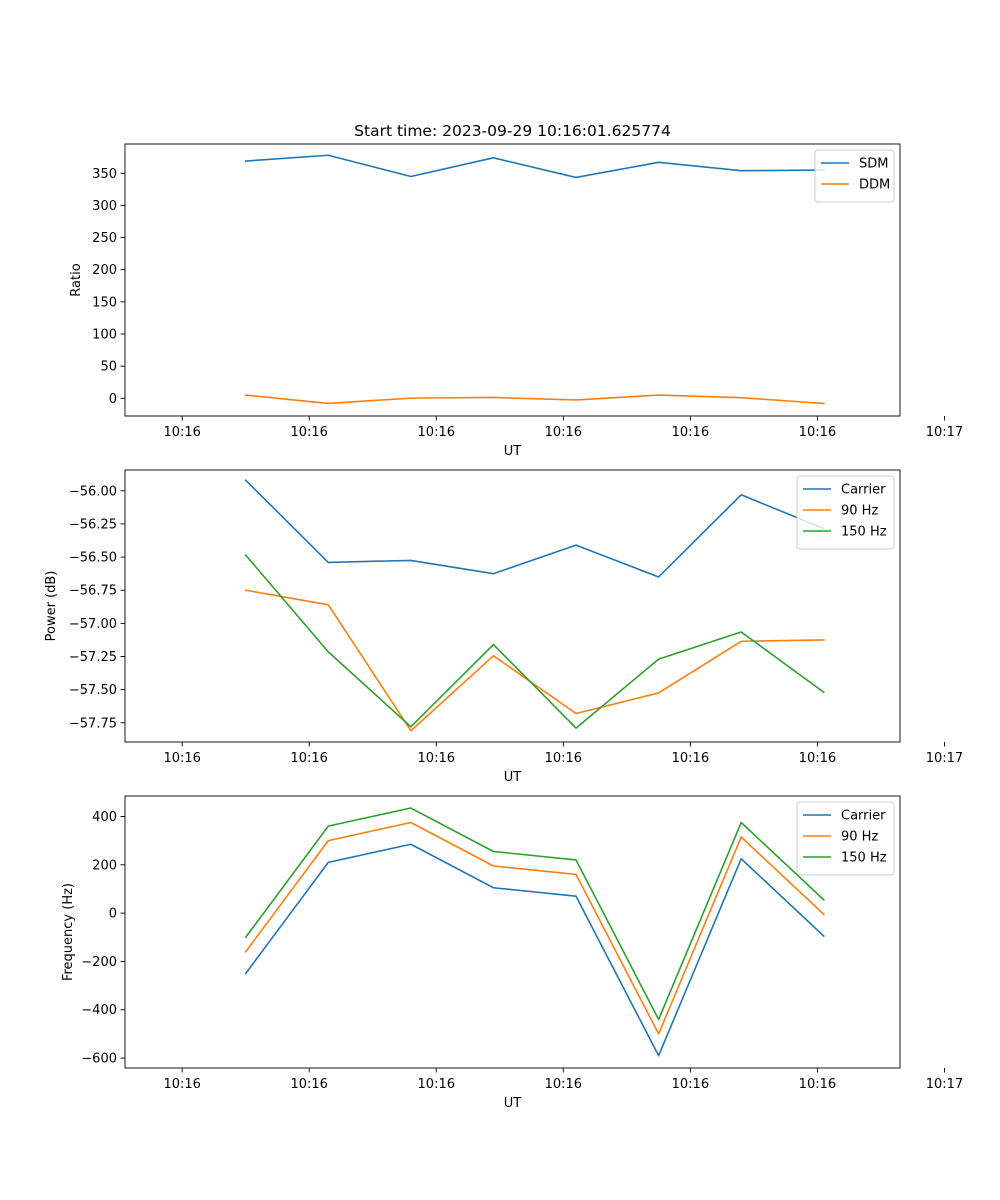 Image resolution: width=1000 pixels, height=1200 pixels. Describe the element at coordinates (99, 962) in the screenshot. I see `y-tick-label: −200` at that location.